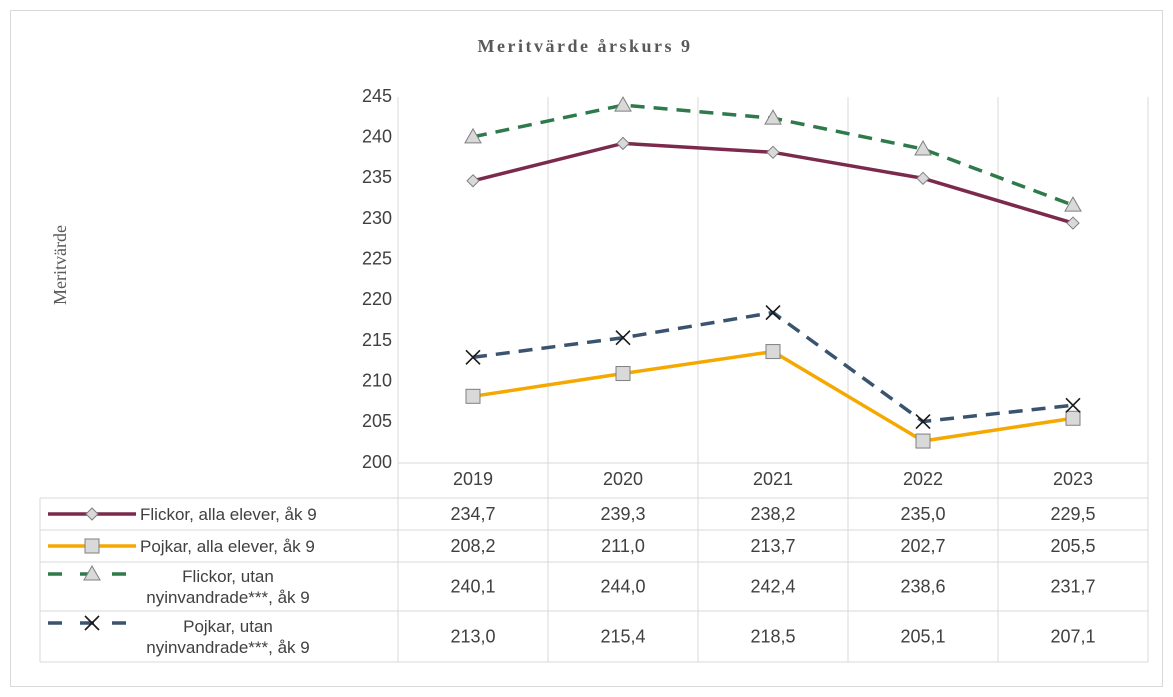  Describe the element at coordinates (773, 479) in the screenshot. I see `x-tick-label: 2021` at that location.